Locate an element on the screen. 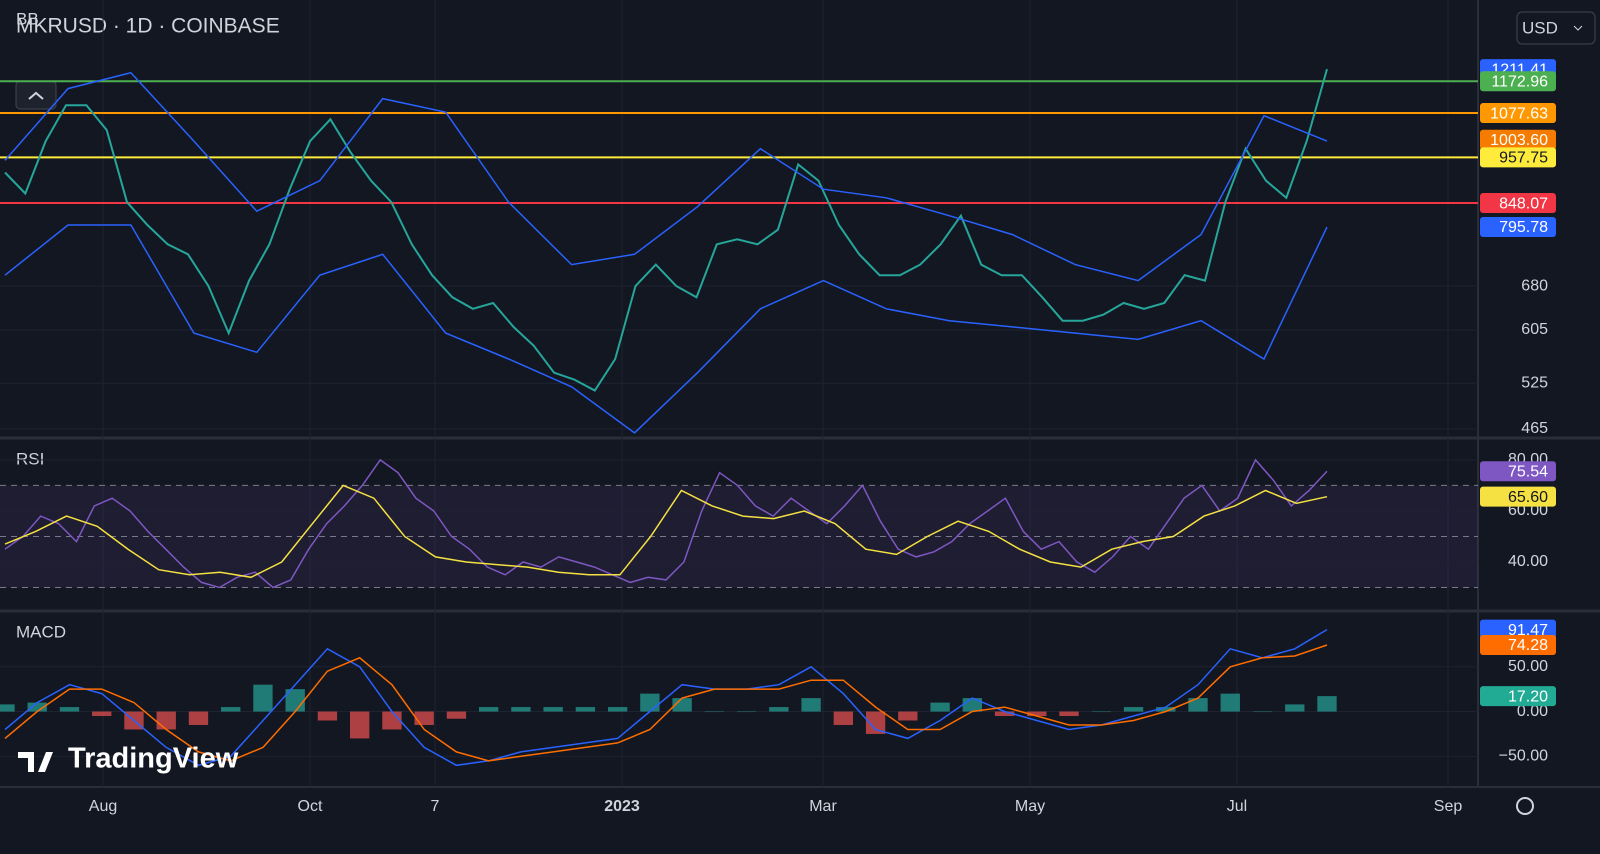  y-tick-label: 465 is located at coordinates (1534, 428).